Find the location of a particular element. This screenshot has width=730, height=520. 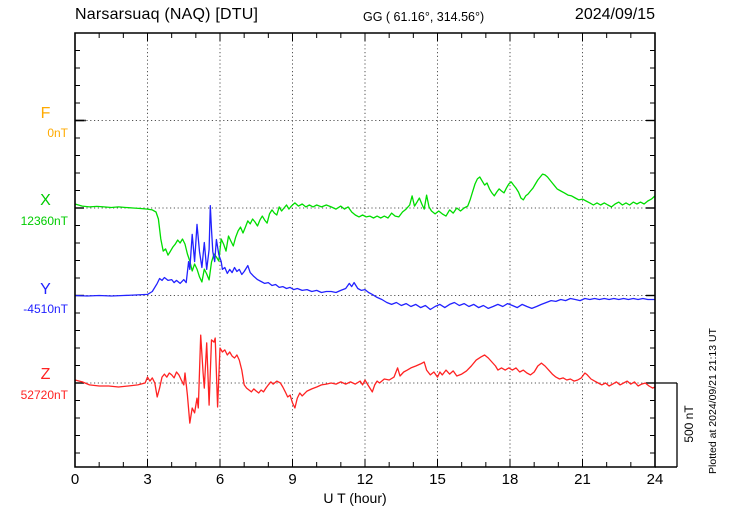

x-tick-label: 18 is located at coordinates (510, 479).